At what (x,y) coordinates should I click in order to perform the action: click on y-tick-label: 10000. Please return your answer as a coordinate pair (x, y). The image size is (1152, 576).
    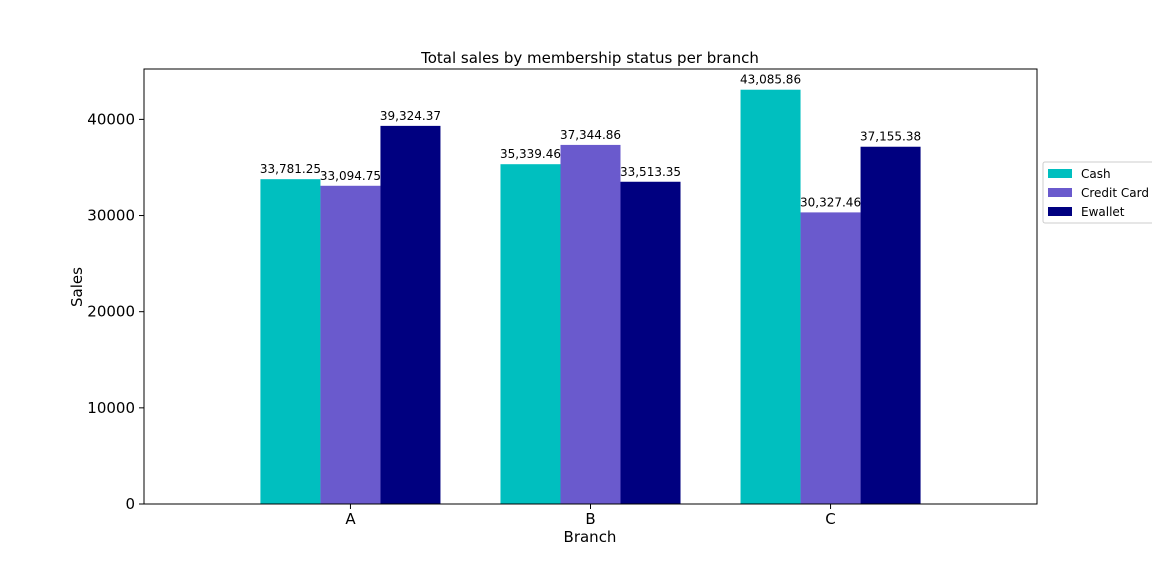
    Looking at the image, I should click on (111, 408).